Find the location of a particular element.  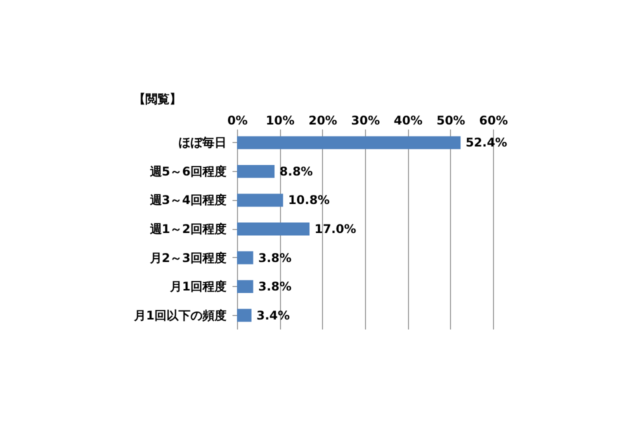

y-tick-label: 週5～6回程度 is located at coordinates (187, 171).